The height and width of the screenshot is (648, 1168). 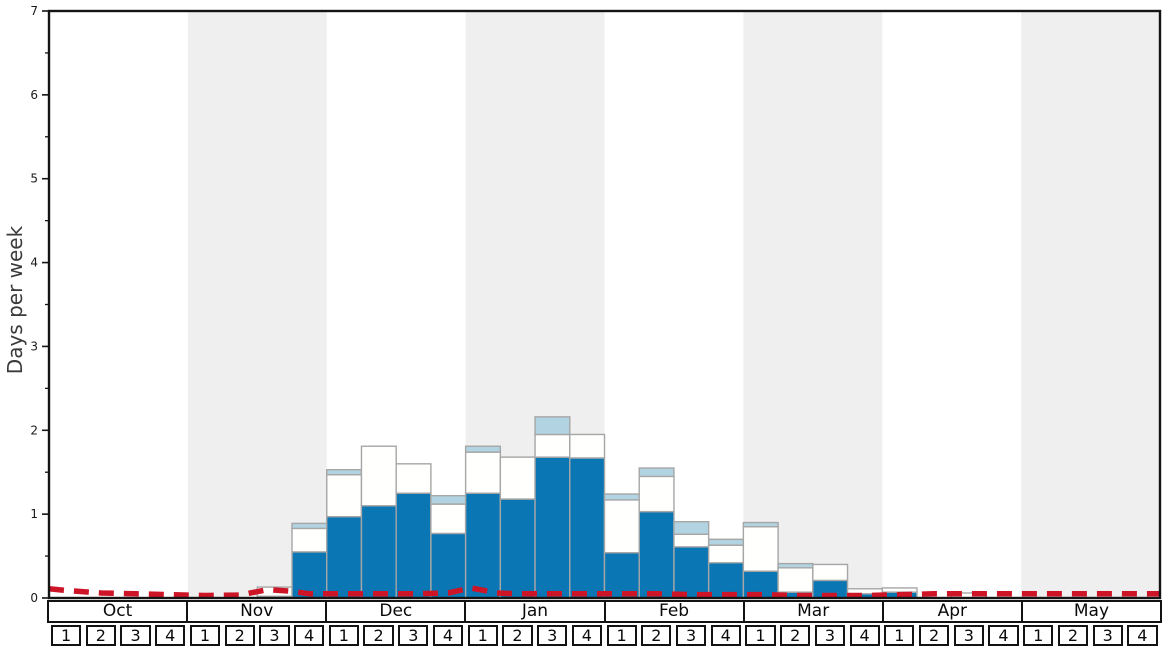 I want to click on month-band-nov, so click(x=257, y=304).